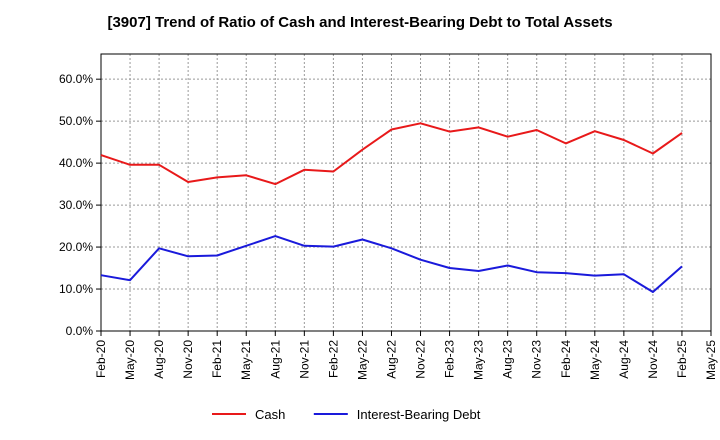 This screenshot has width=720, height=440. Describe the element at coordinates (76, 247) in the screenshot. I see `y-tick-label: 20.0%` at that location.